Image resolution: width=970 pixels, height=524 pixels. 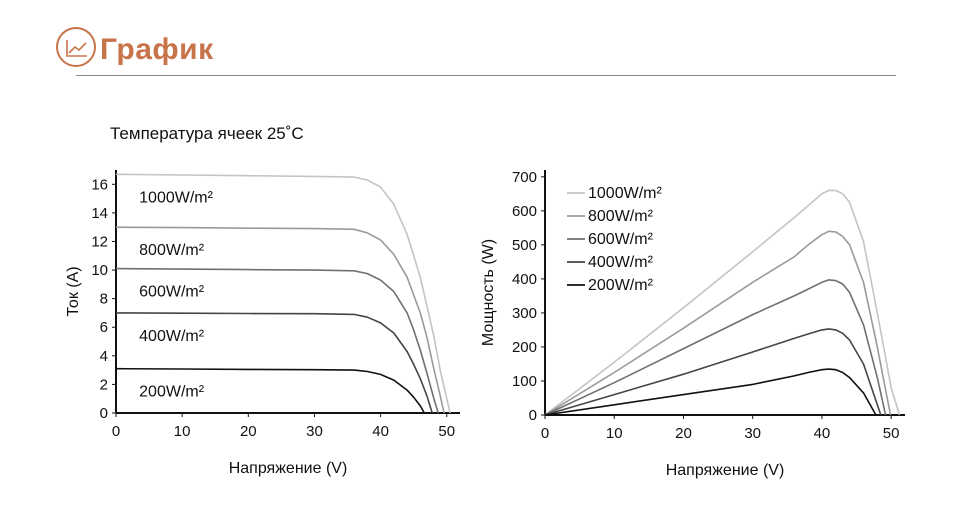 I want to click on legend-label-1: 800W/m², so click(x=621, y=216).